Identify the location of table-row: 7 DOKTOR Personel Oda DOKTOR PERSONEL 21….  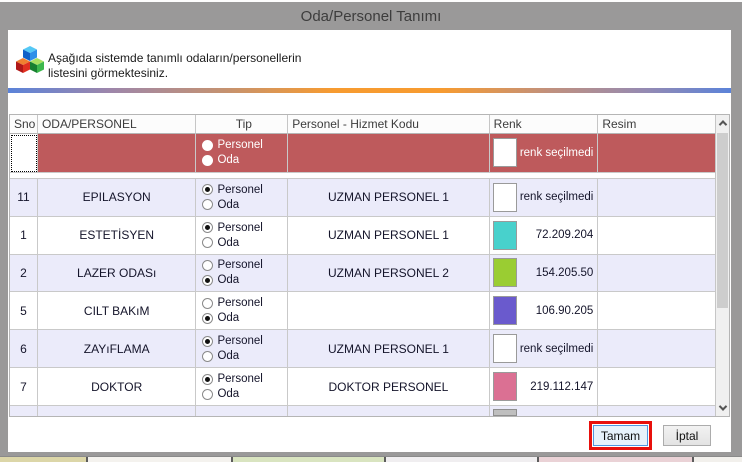
(362, 387).